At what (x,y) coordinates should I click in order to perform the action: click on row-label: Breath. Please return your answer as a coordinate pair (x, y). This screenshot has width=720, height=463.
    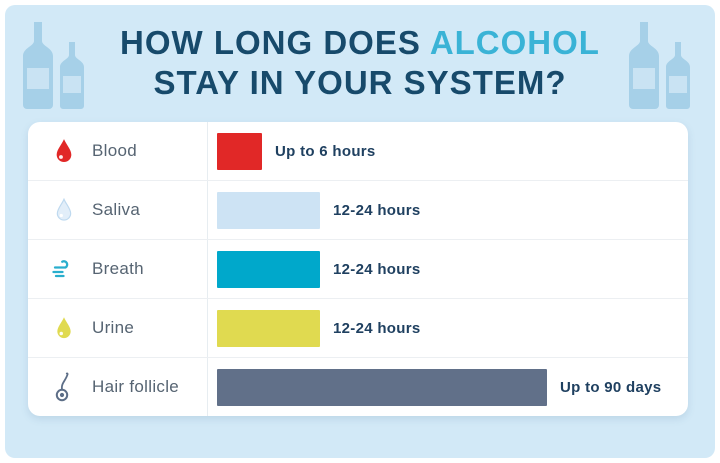
    Looking at the image, I should click on (118, 268).